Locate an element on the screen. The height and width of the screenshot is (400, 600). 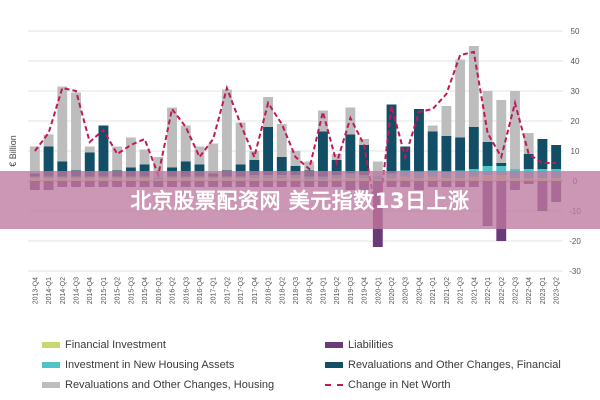
x-tick-label: 2021-Q4 is located at coordinates (474, 290).